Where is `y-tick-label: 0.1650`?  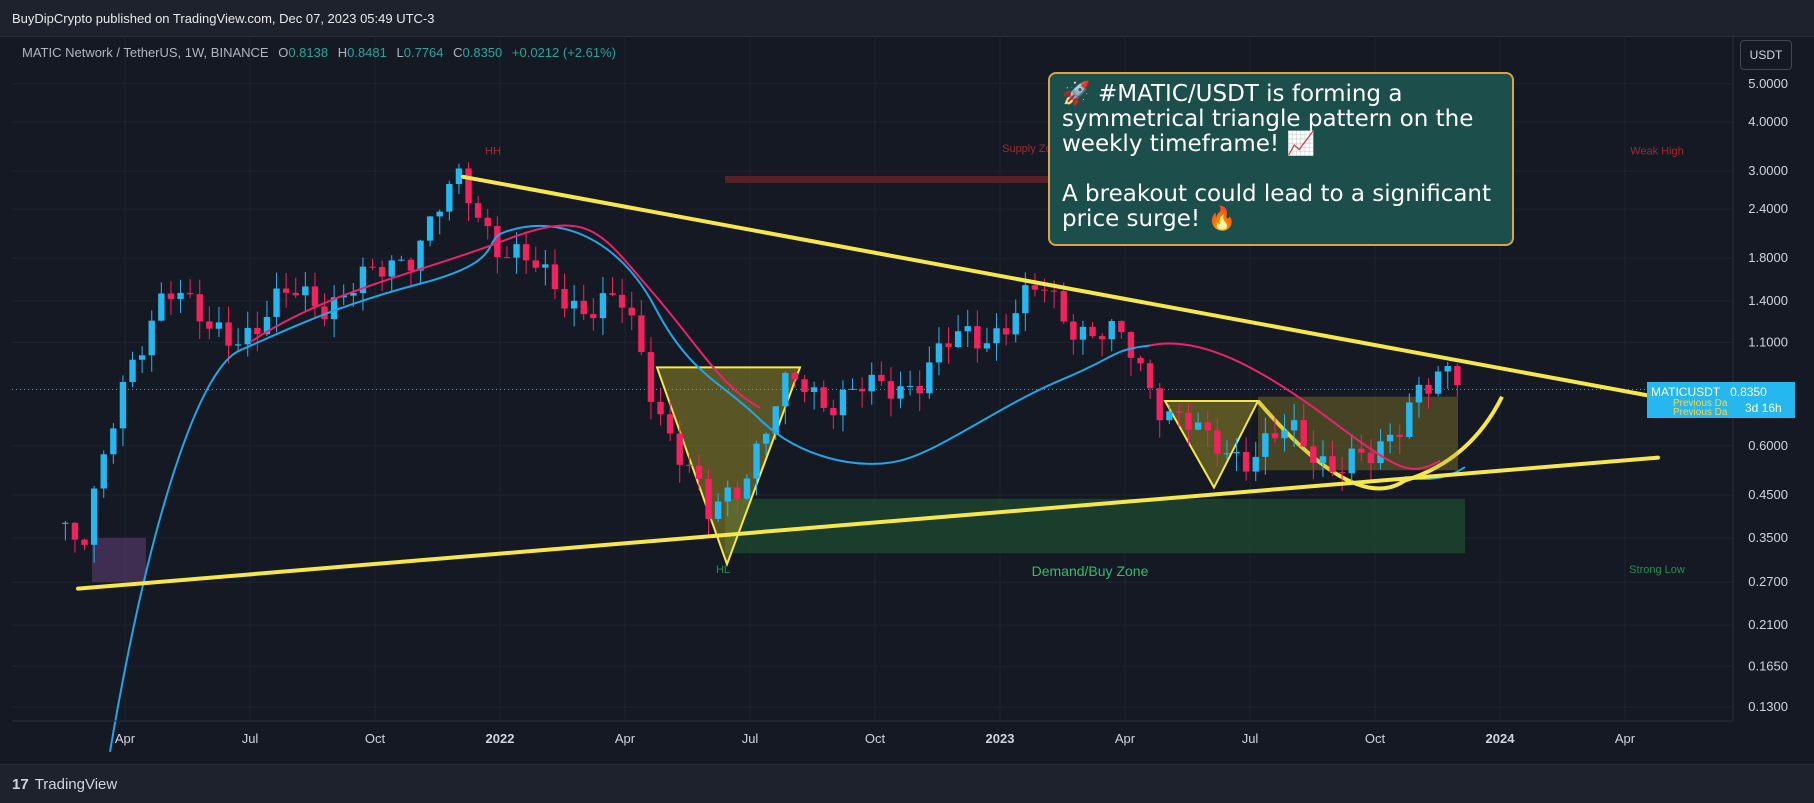 y-tick-label: 0.1650 is located at coordinates (1768, 665).